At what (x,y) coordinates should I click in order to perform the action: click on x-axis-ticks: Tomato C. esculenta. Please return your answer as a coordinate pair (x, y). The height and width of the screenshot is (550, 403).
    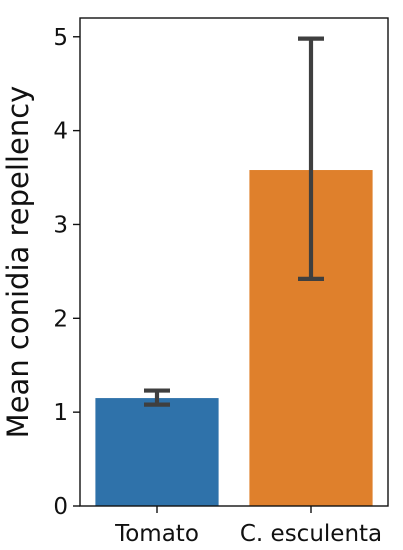
    Looking at the image, I should click on (248, 526).